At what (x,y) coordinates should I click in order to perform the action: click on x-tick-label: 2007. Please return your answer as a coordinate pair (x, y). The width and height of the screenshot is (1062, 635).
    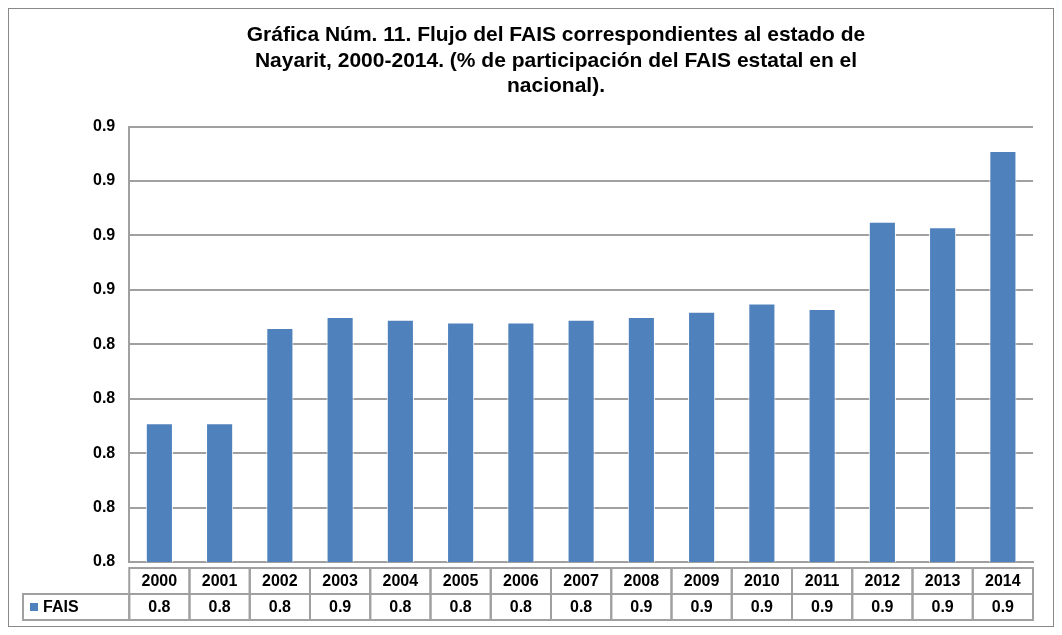
    Looking at the image, I should click on (581, 581).